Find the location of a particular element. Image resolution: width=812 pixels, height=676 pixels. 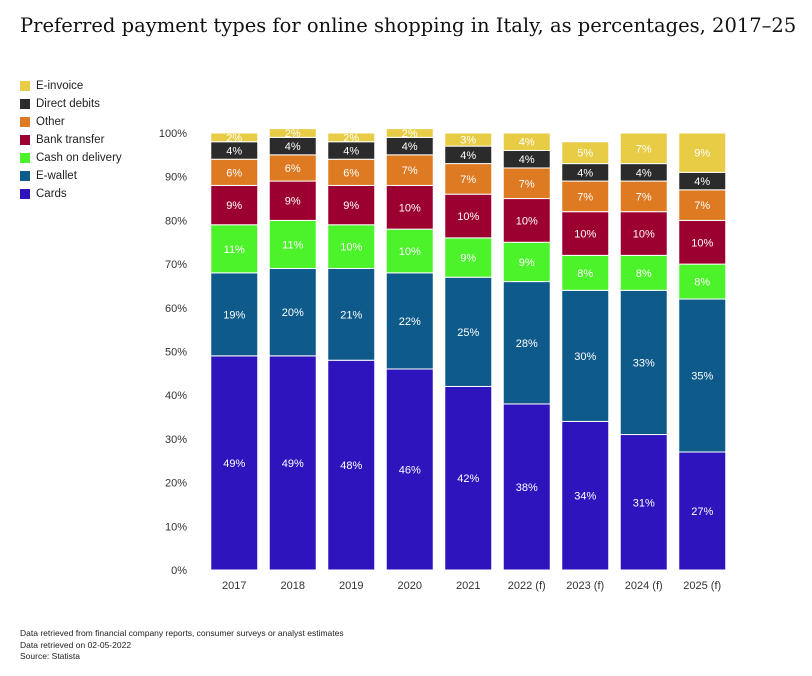

legend-item-bank-transfer: Bank transfer is located at coordinates (71, 140).